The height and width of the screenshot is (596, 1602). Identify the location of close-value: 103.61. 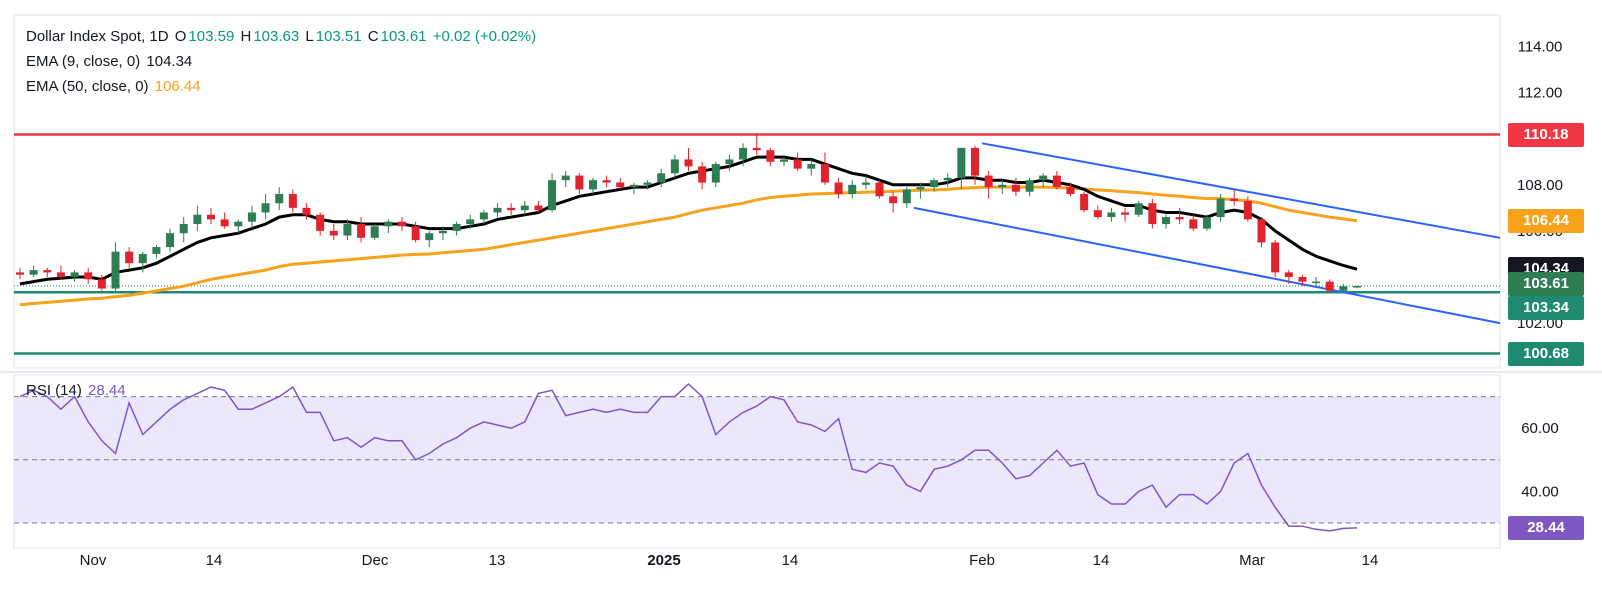
(403, 36).